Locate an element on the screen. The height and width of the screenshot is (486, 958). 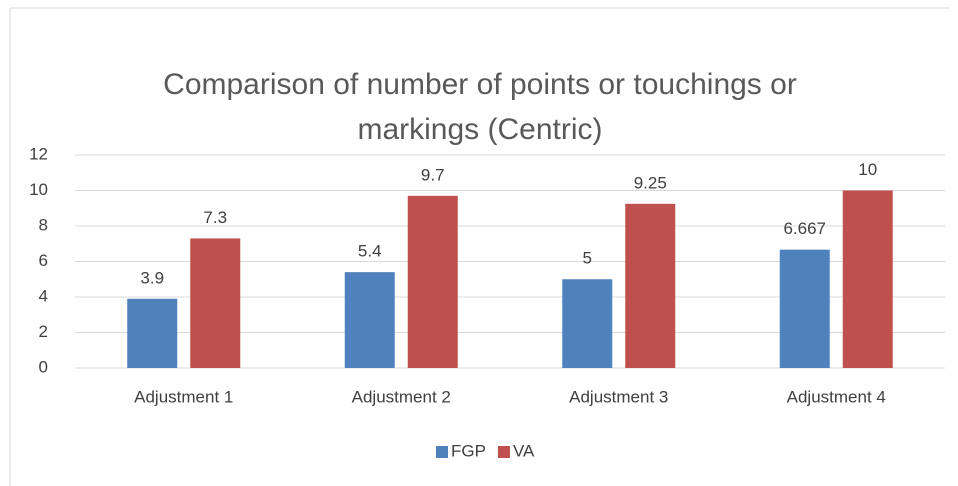
data-label: 5 is located at coordinates (587, 258).